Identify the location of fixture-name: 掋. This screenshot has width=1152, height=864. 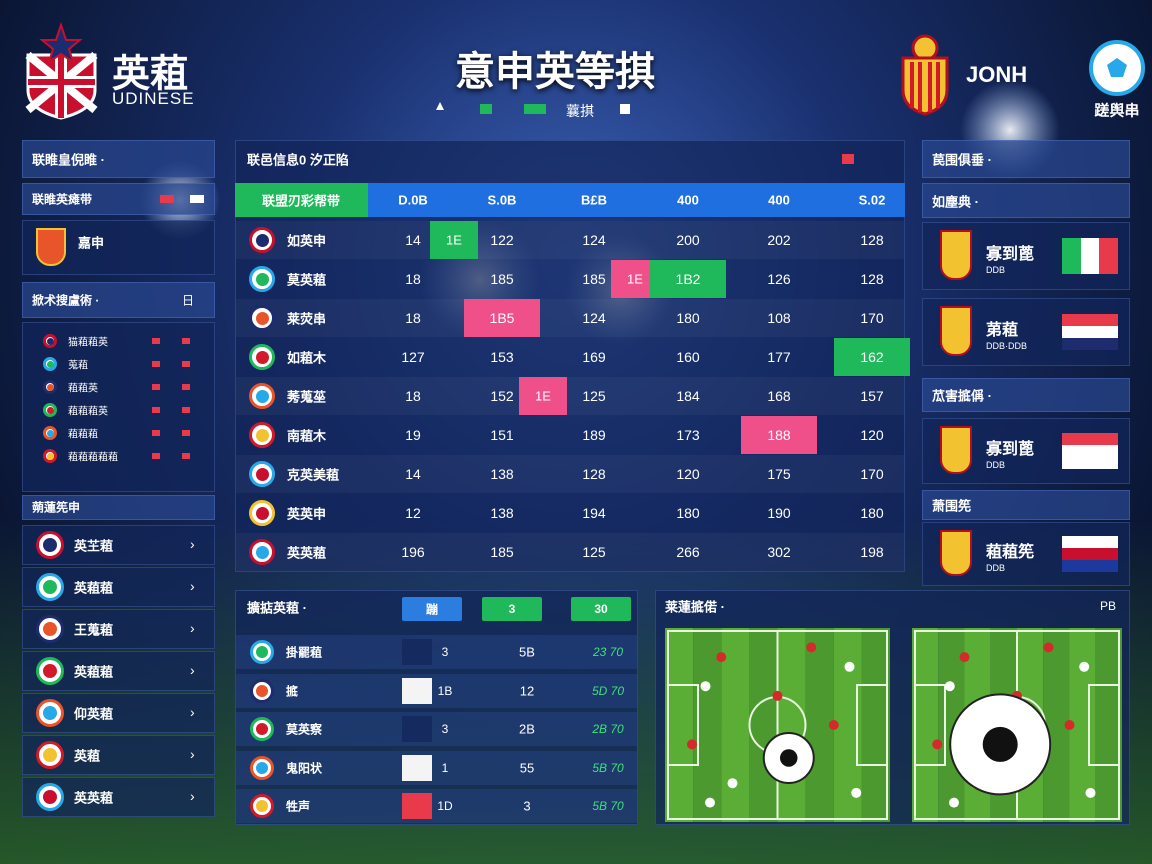
(292, 691).